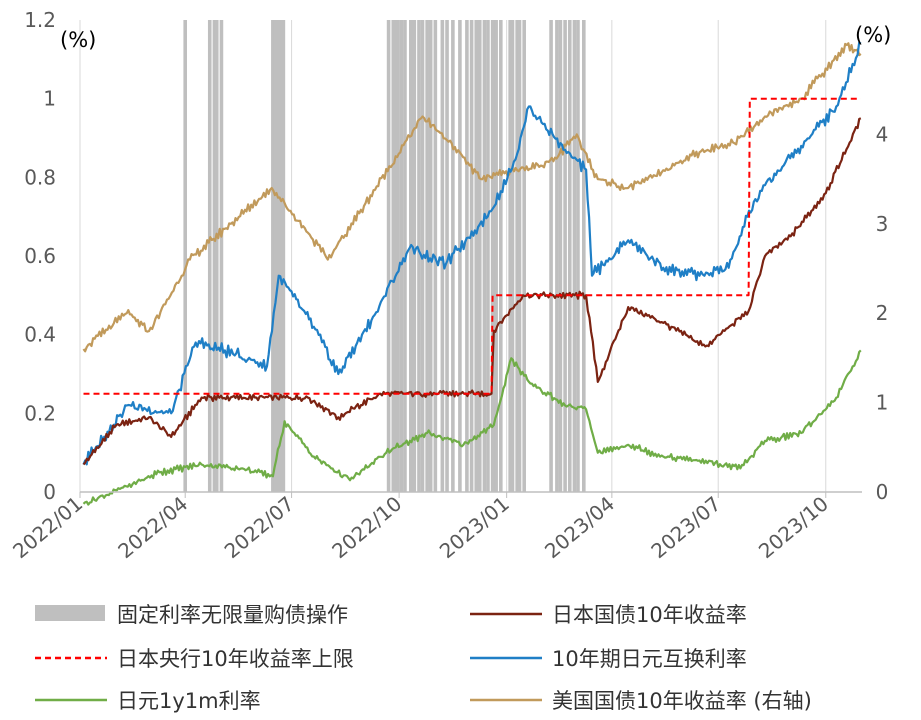 This screenshot has height=720, width=921. Describe the element at coordinates (579, 527) in the screenshot. I see `x-tick-label: 2023/04` at that location.